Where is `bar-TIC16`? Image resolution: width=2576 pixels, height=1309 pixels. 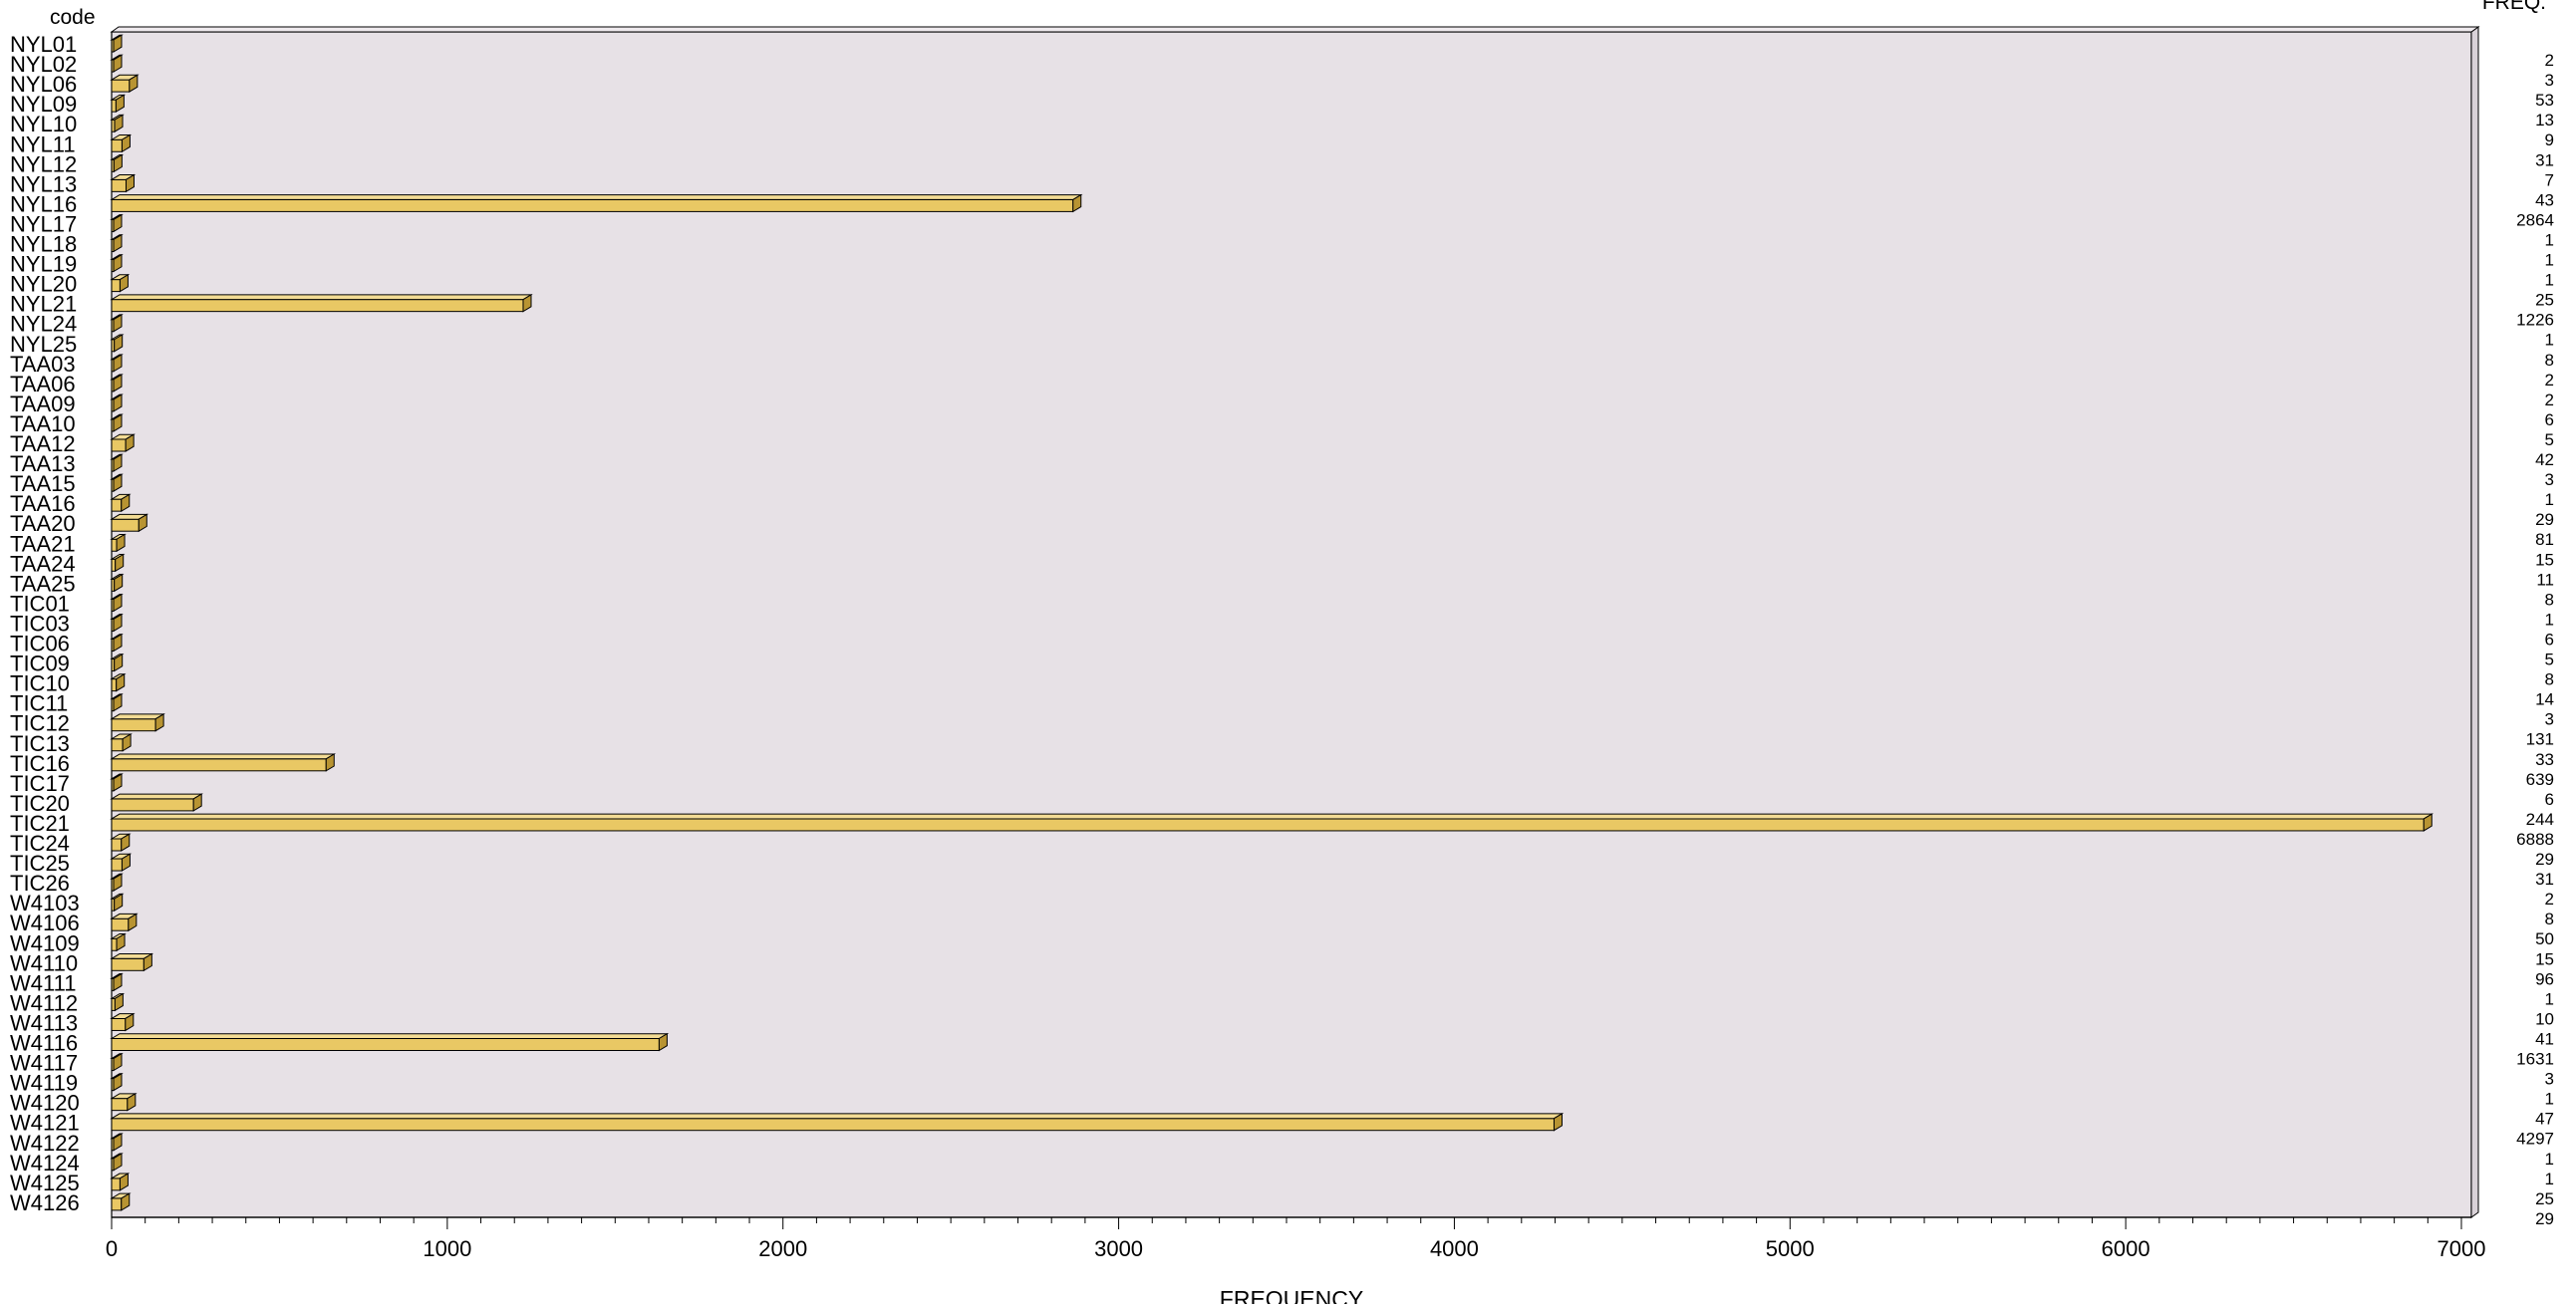 bar-TIC16 is located at coordinates (223, 762).